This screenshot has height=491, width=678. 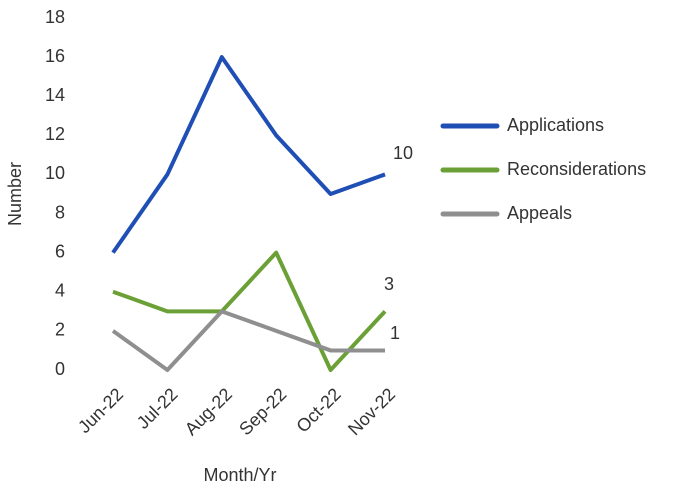 What do you see at coordinates (371, 411) in the screenshot?
I see `x-tick-label: Nov-22` at bounding box center [371, 411].